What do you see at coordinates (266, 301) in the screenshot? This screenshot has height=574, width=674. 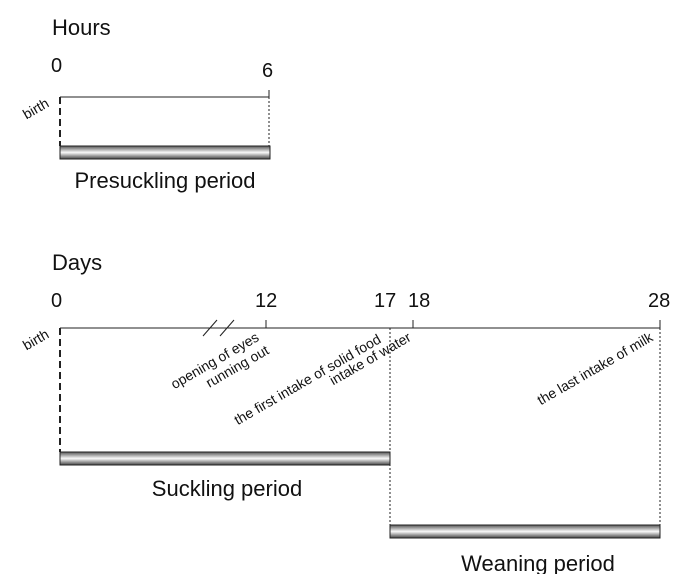 I see `tick-label: 12` at bounding box center [266, 301].